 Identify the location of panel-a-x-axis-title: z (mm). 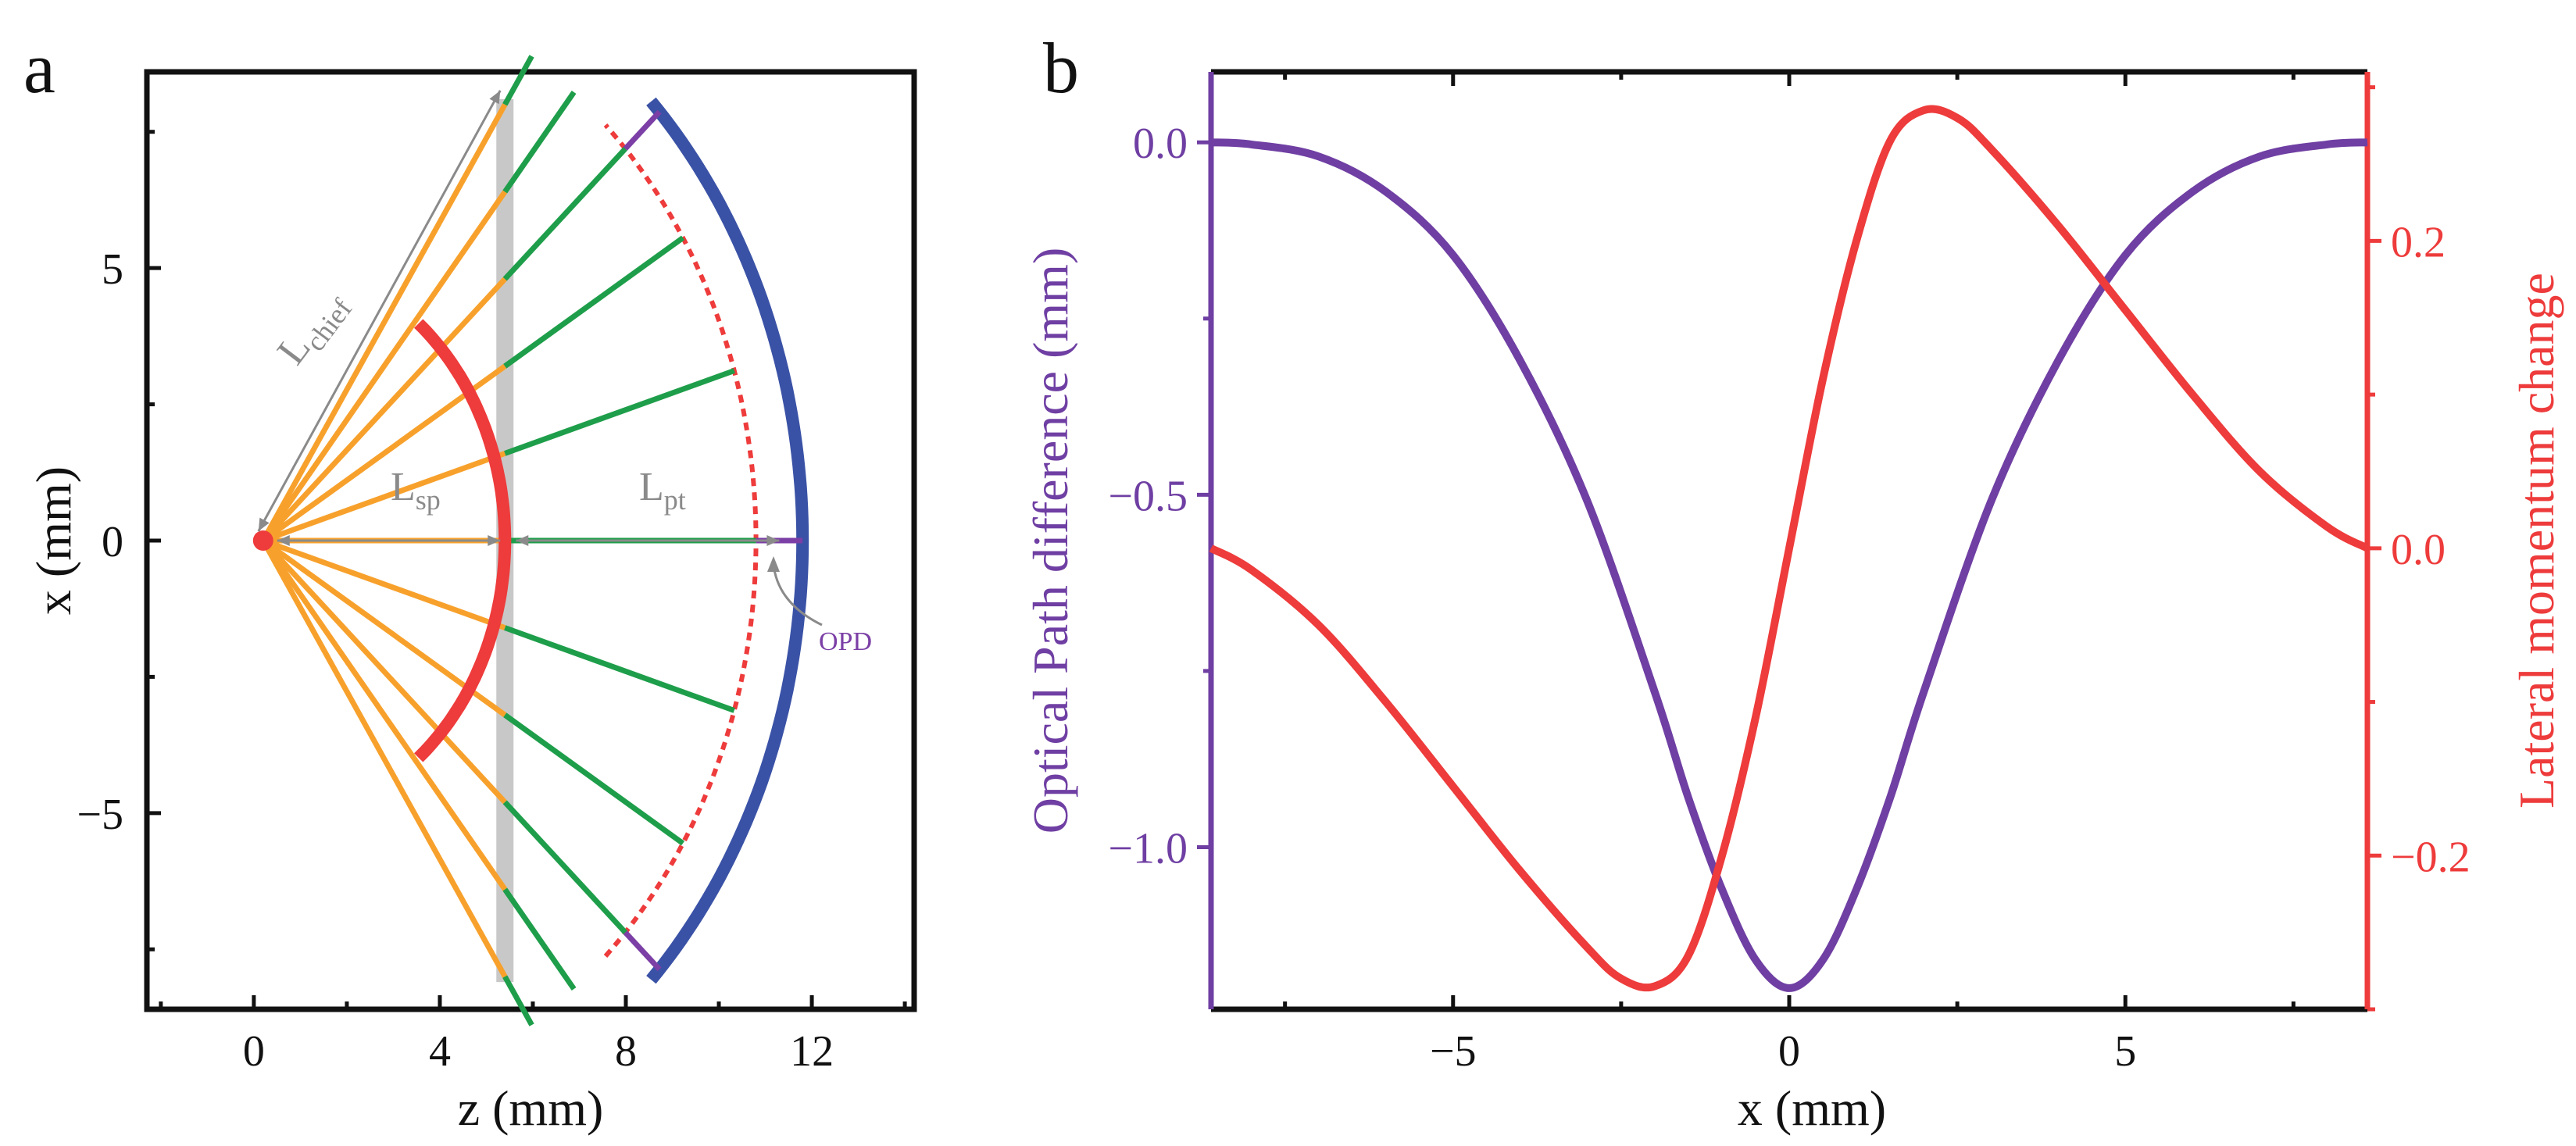
(531, 1108).